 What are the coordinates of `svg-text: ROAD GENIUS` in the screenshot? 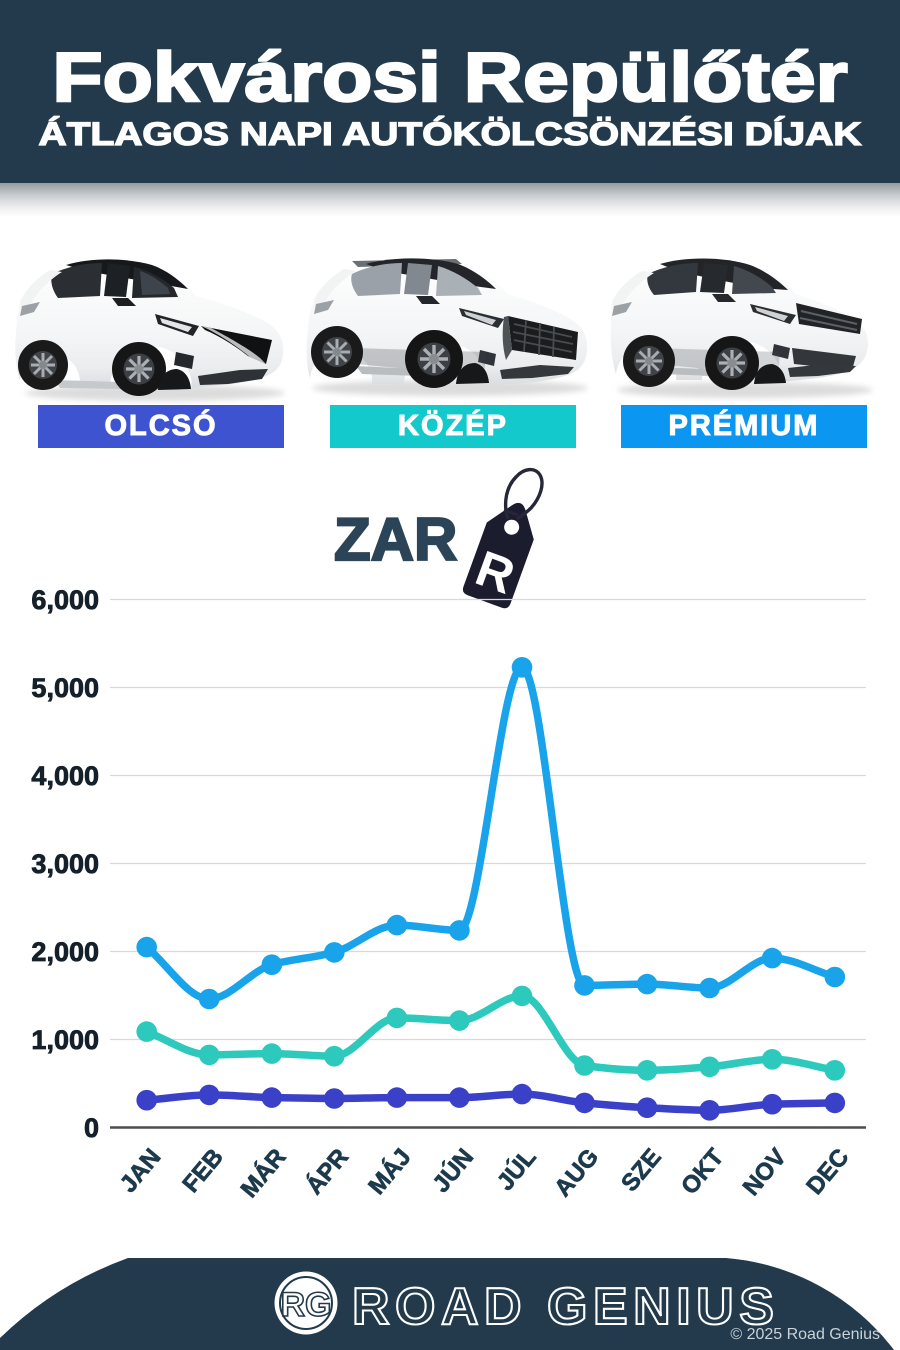 It's located at (565, 1307).